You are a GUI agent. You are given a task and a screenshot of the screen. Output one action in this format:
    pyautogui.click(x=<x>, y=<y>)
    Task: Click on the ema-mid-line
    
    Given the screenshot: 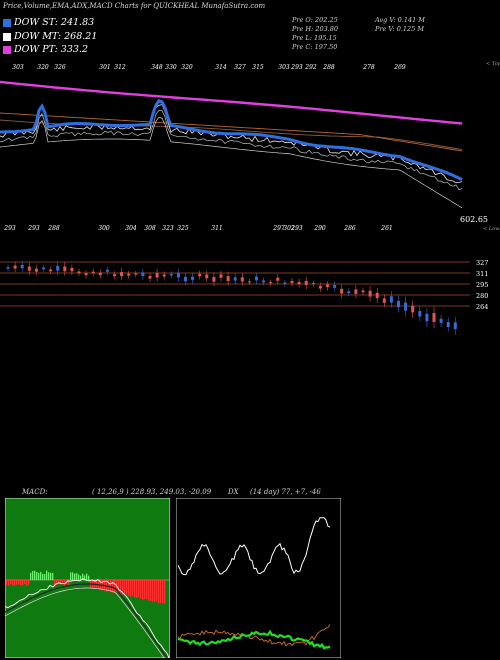 What is the action you would take?
    pyautogui.click(x=231, y=150)
    